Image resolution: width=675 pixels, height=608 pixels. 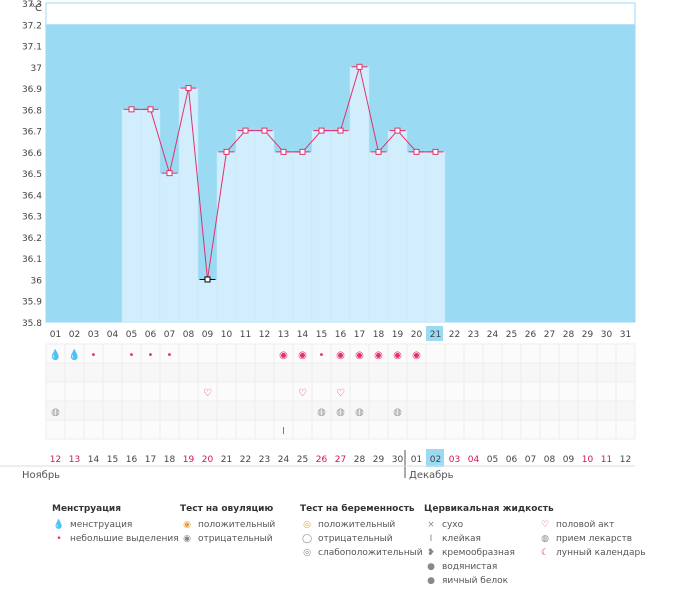 I want to click on cycle-day-label: 27, so click(x=549, y=335).